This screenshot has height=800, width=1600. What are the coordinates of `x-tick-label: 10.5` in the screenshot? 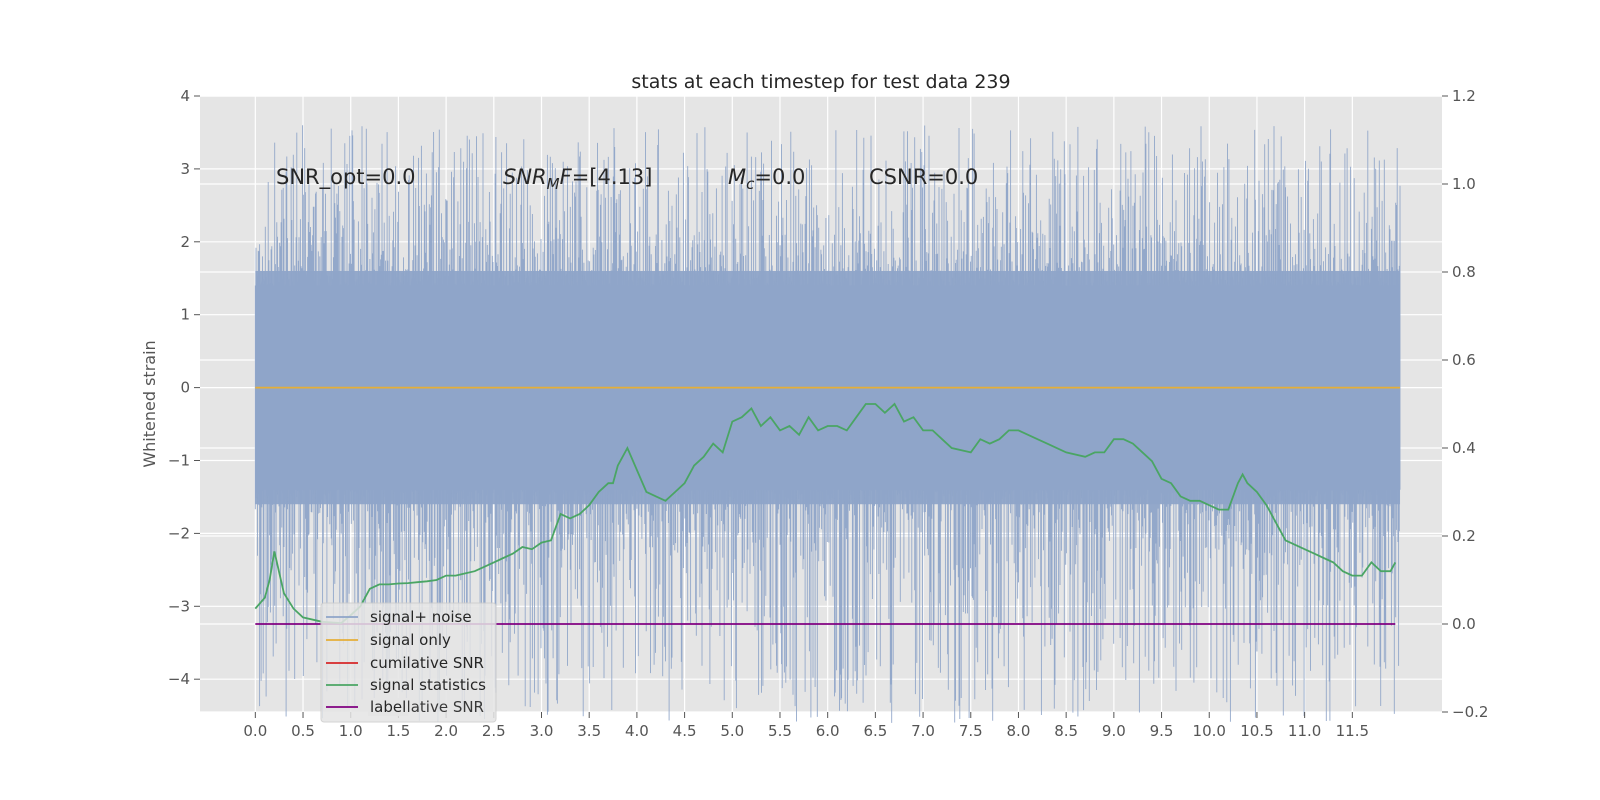 It's located at (1256, 731).